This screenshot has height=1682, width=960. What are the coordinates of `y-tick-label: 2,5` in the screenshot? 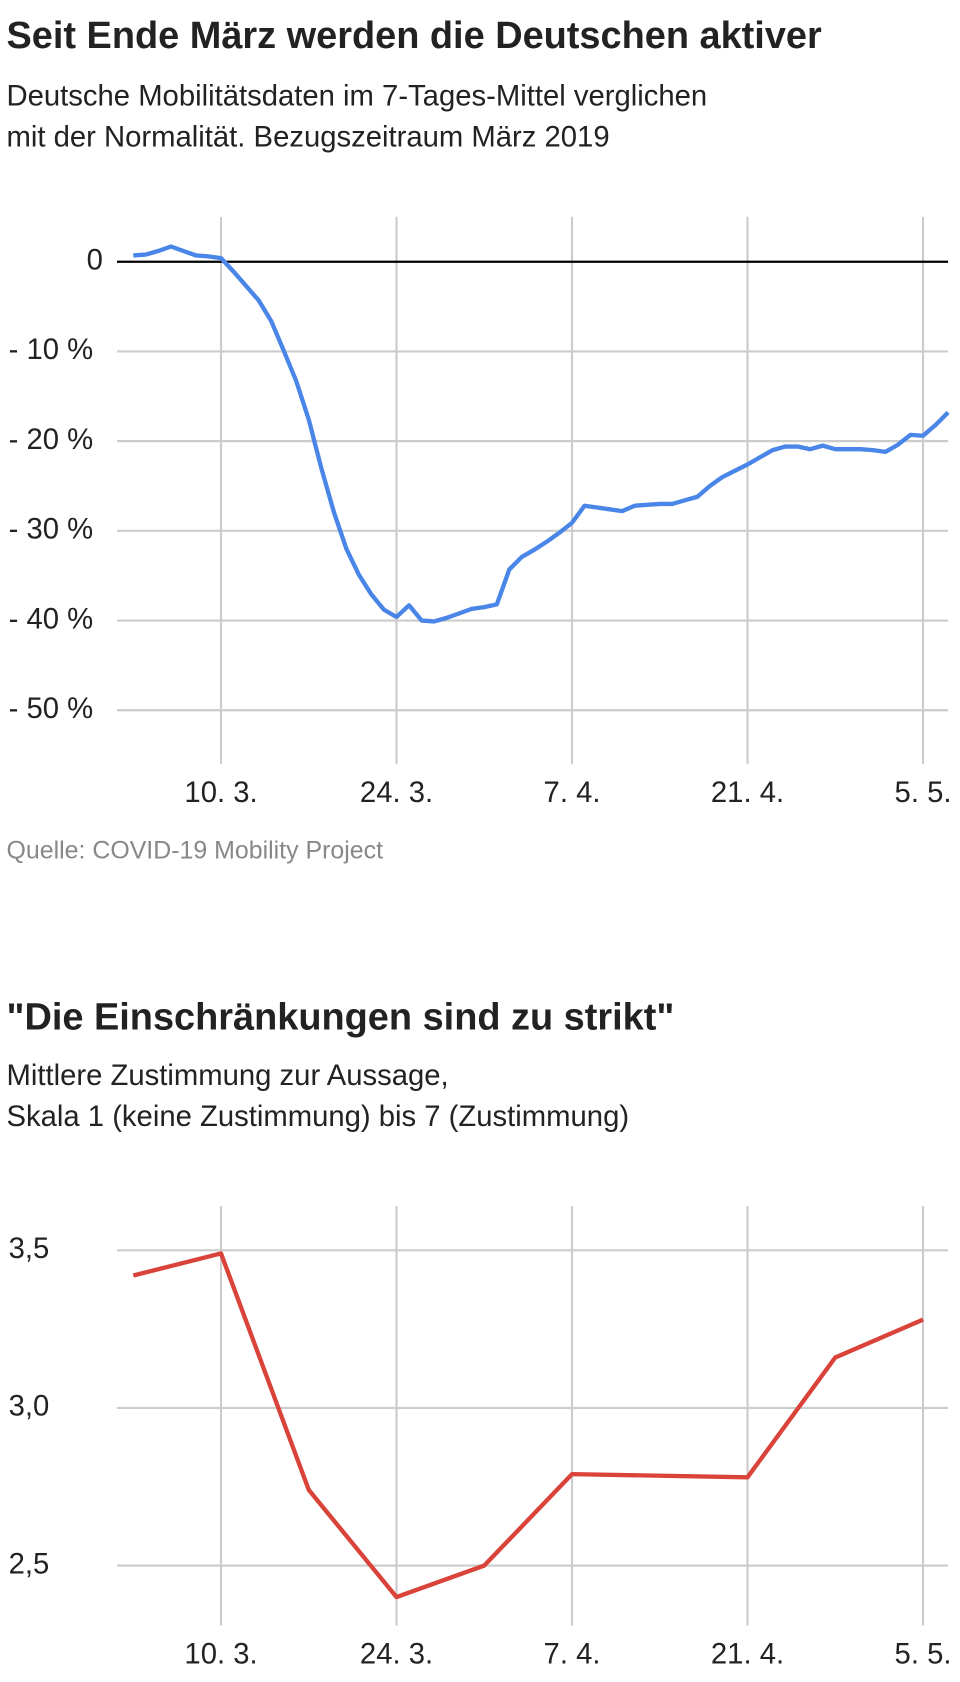 It's located at (29, 1564).